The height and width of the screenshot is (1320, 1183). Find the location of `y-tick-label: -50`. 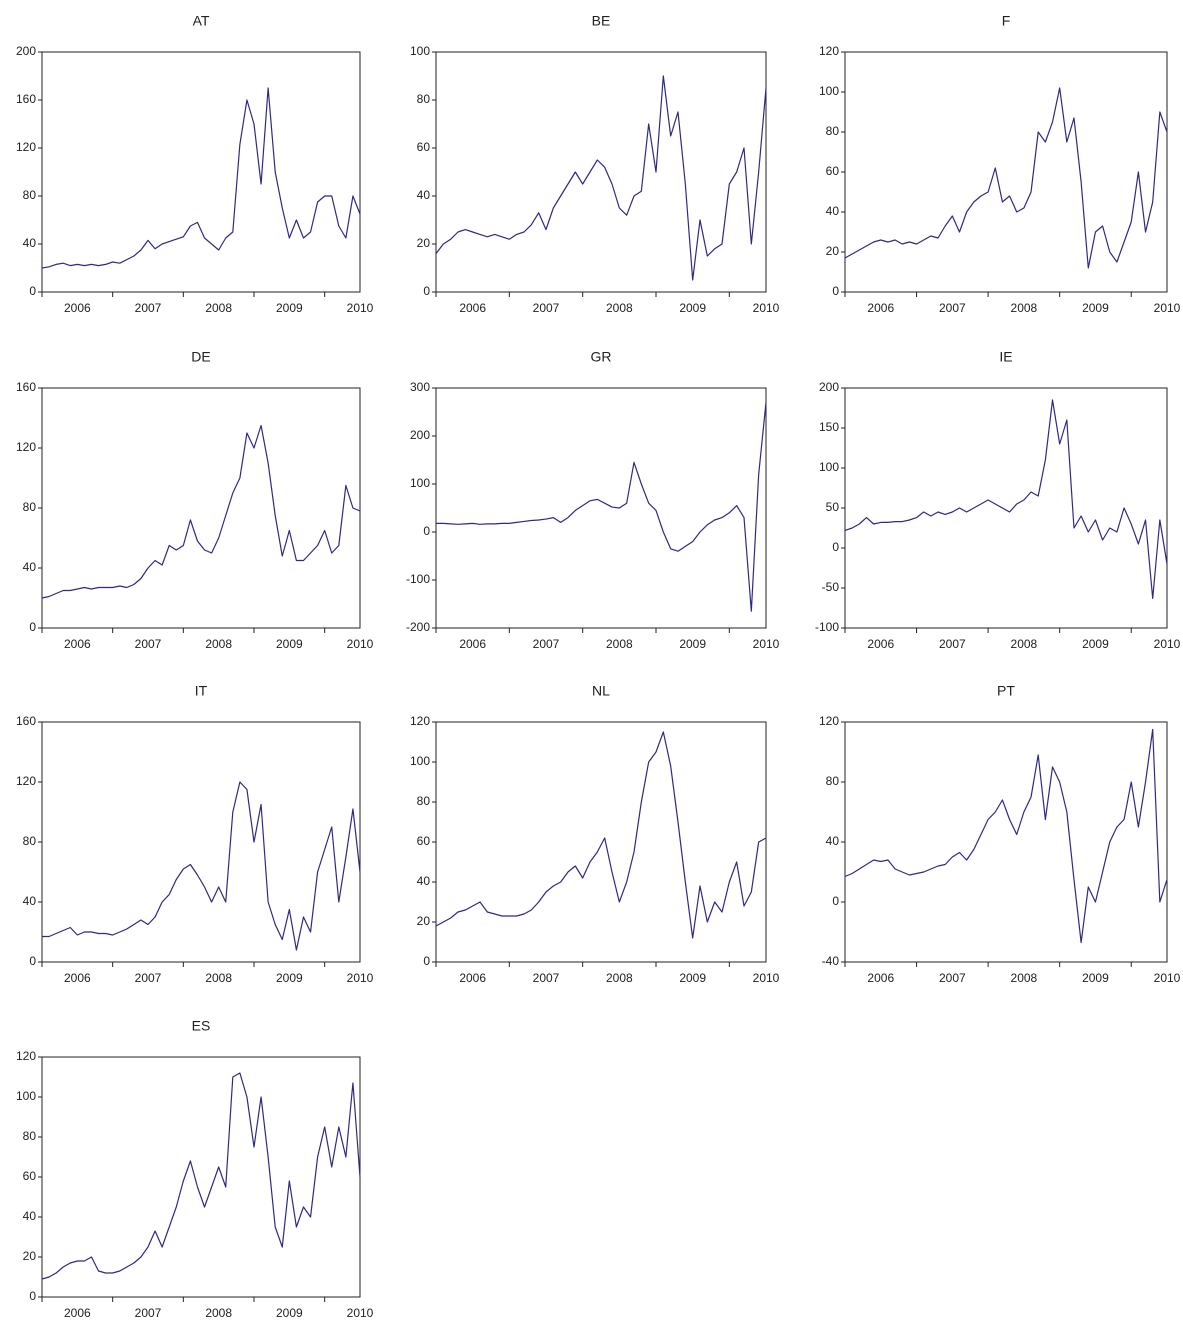

y-tick-label: -50 is located at coordinates (831, 587).